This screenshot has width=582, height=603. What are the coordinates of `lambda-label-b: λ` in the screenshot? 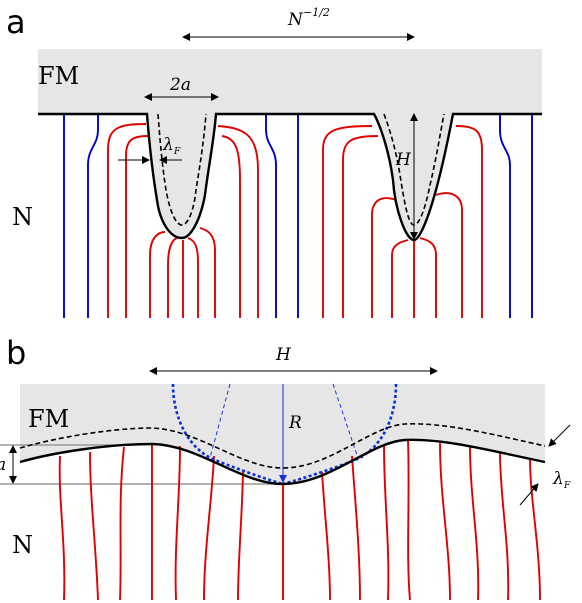 It's located at (558, 479).